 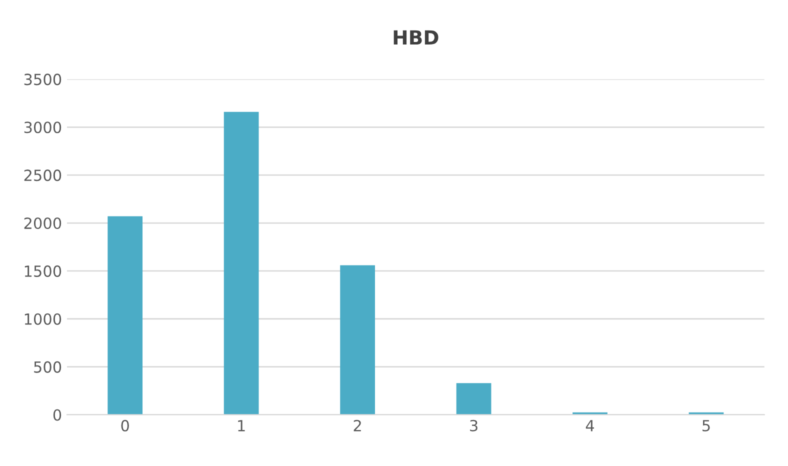 What do you see at coordinates (43, 176) in the screenshot?
I see `y-tick-label: 2500` at bounding box center [43, 176].